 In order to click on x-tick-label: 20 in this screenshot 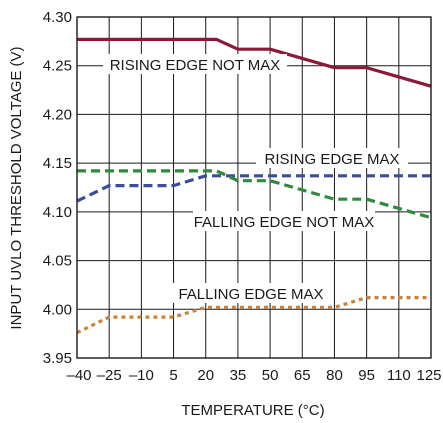, I will do `click(205, 375)`.